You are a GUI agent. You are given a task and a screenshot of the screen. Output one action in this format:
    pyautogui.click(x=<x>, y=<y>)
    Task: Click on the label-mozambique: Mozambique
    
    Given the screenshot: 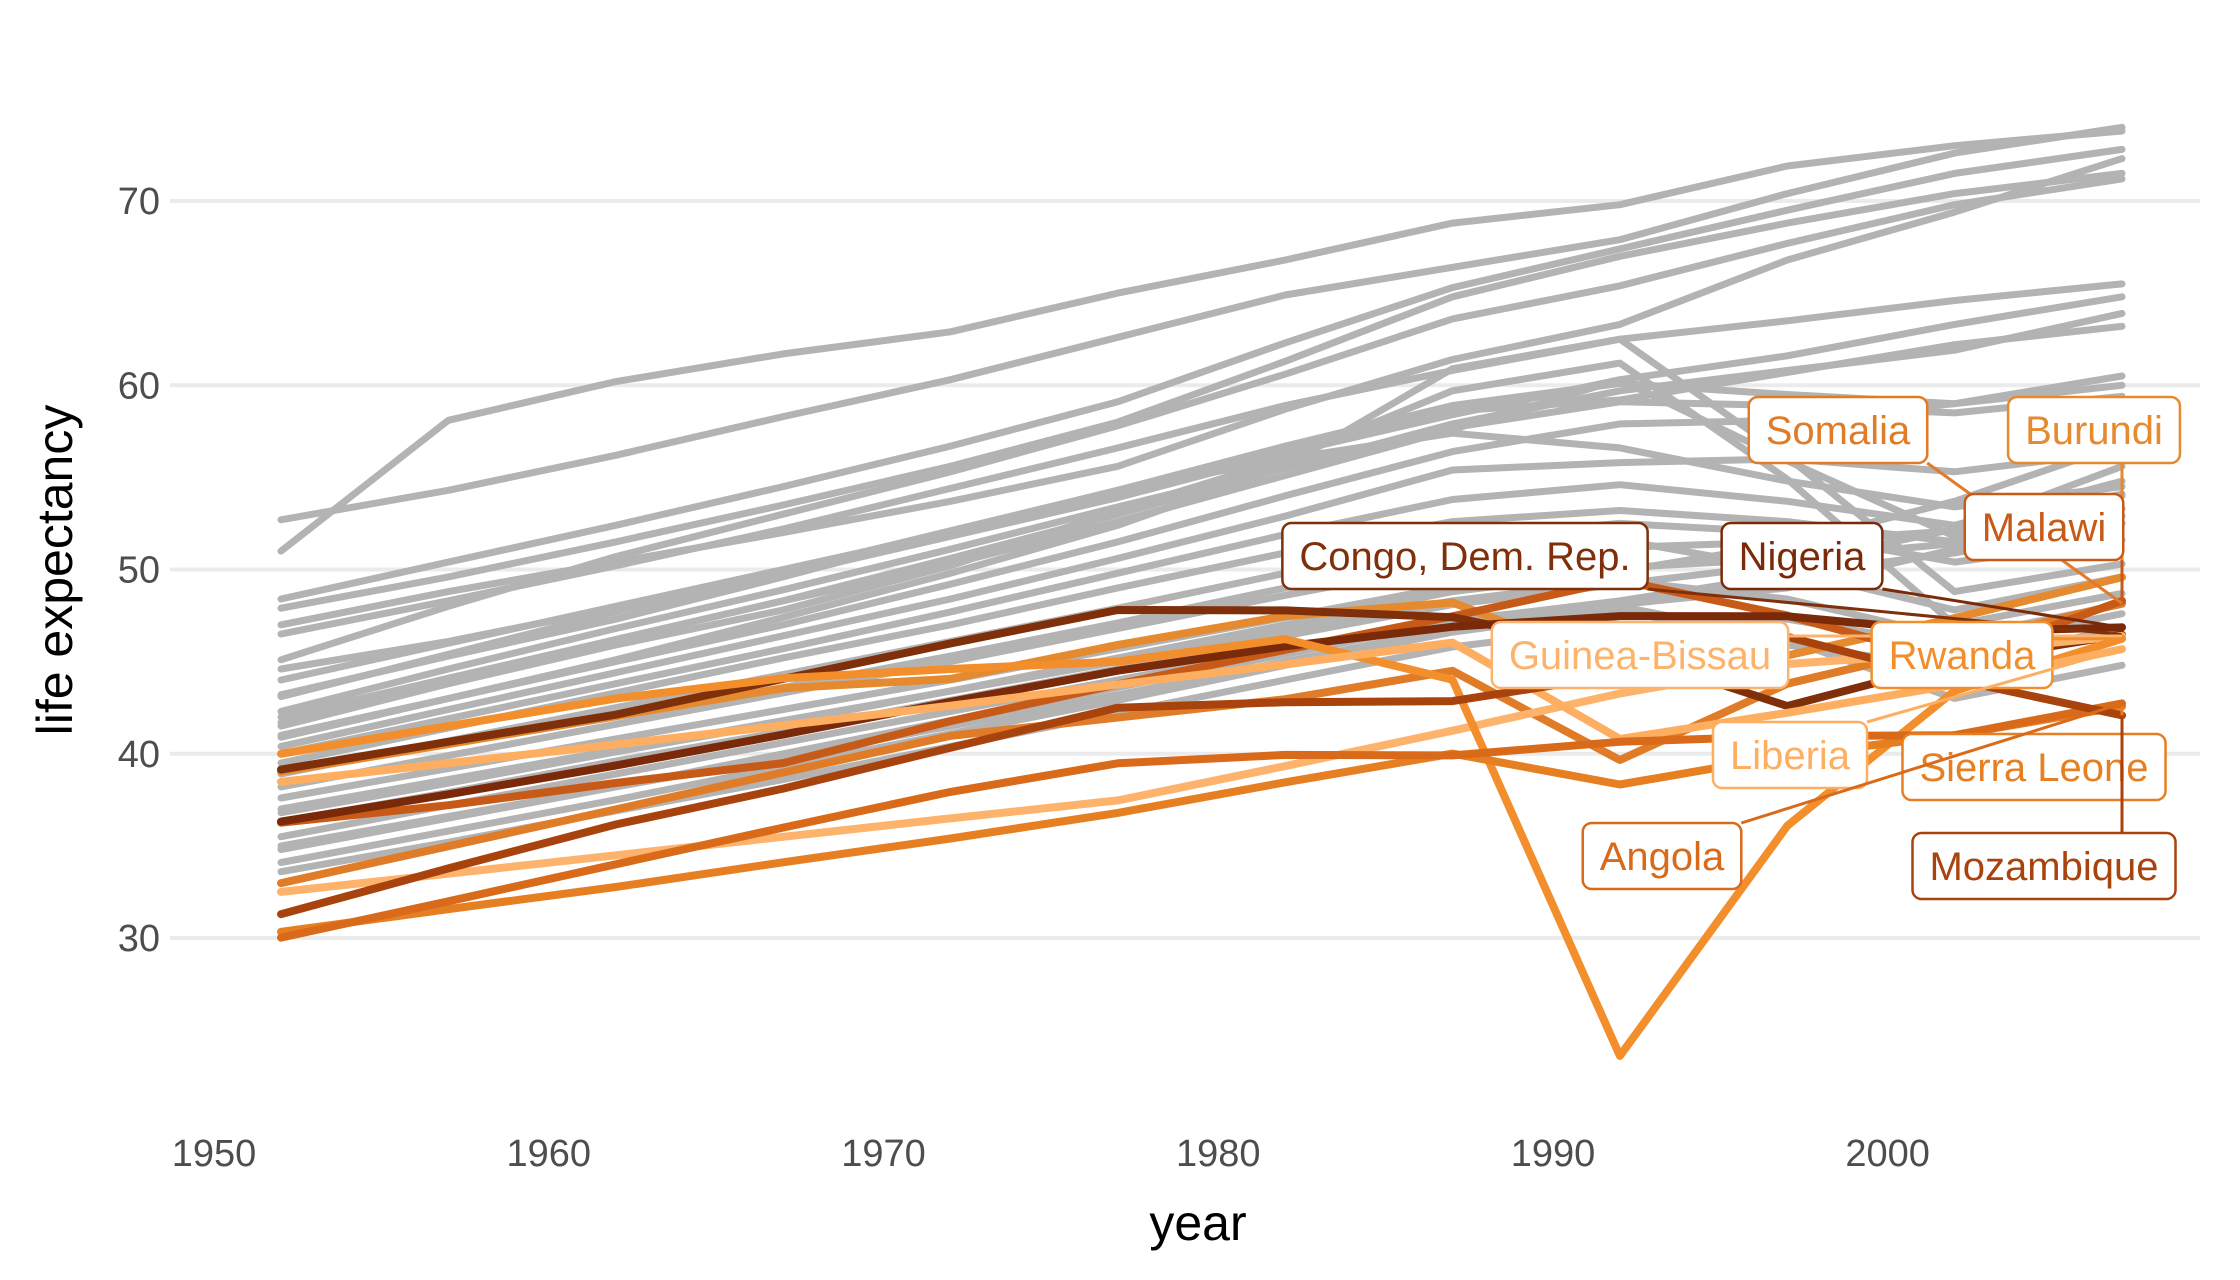 What is the action you would take?
    pyautogui.click(x=2044, y=808)
    